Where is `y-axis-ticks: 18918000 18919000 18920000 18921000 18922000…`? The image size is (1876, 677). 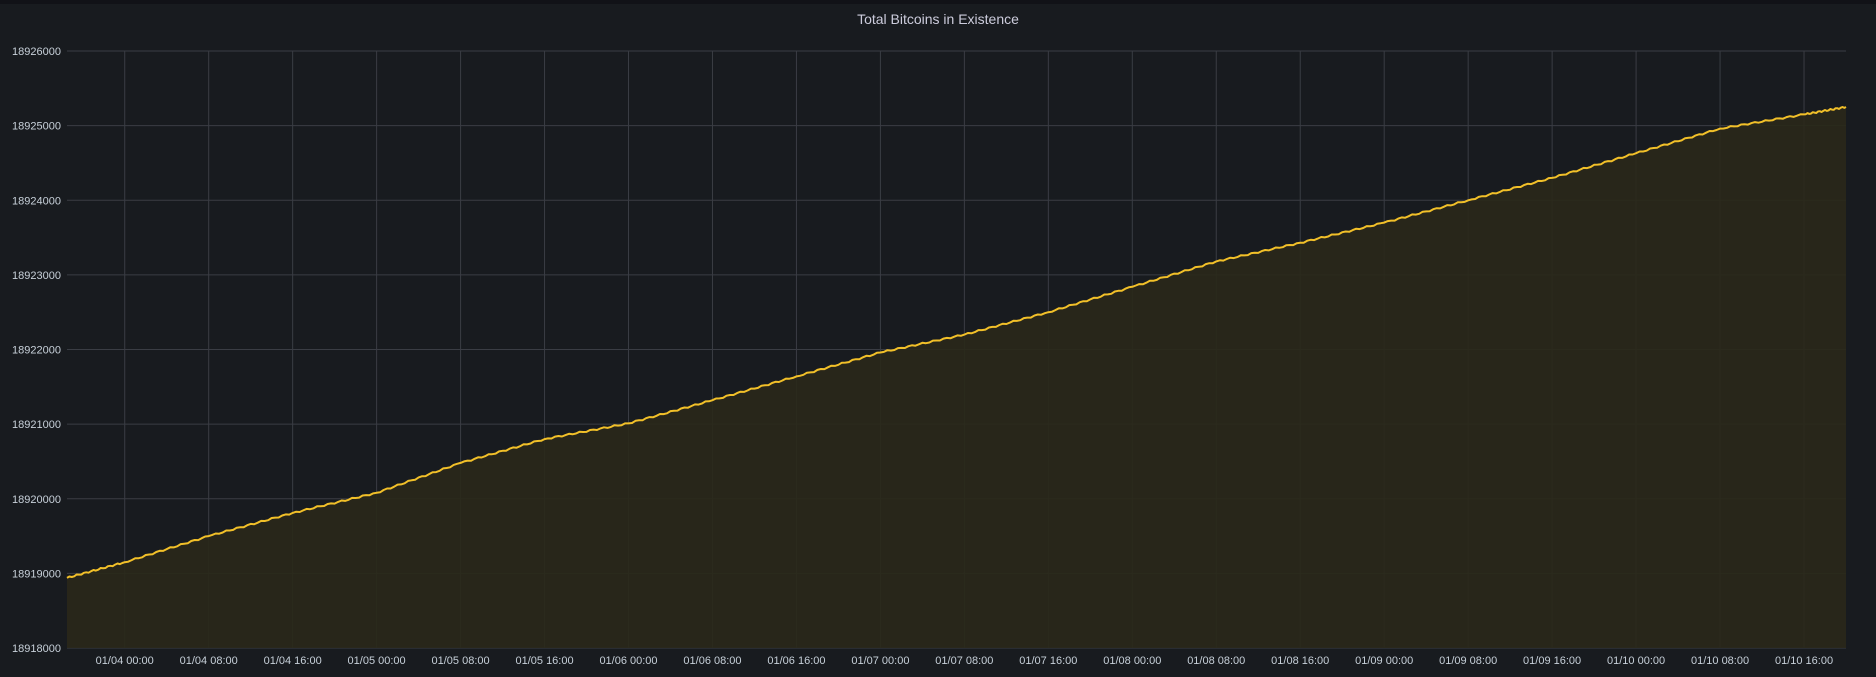 y-axis-ticks: 18918000 18919000 18920000 18921000 18922000… is located at coordinates (36, 350).